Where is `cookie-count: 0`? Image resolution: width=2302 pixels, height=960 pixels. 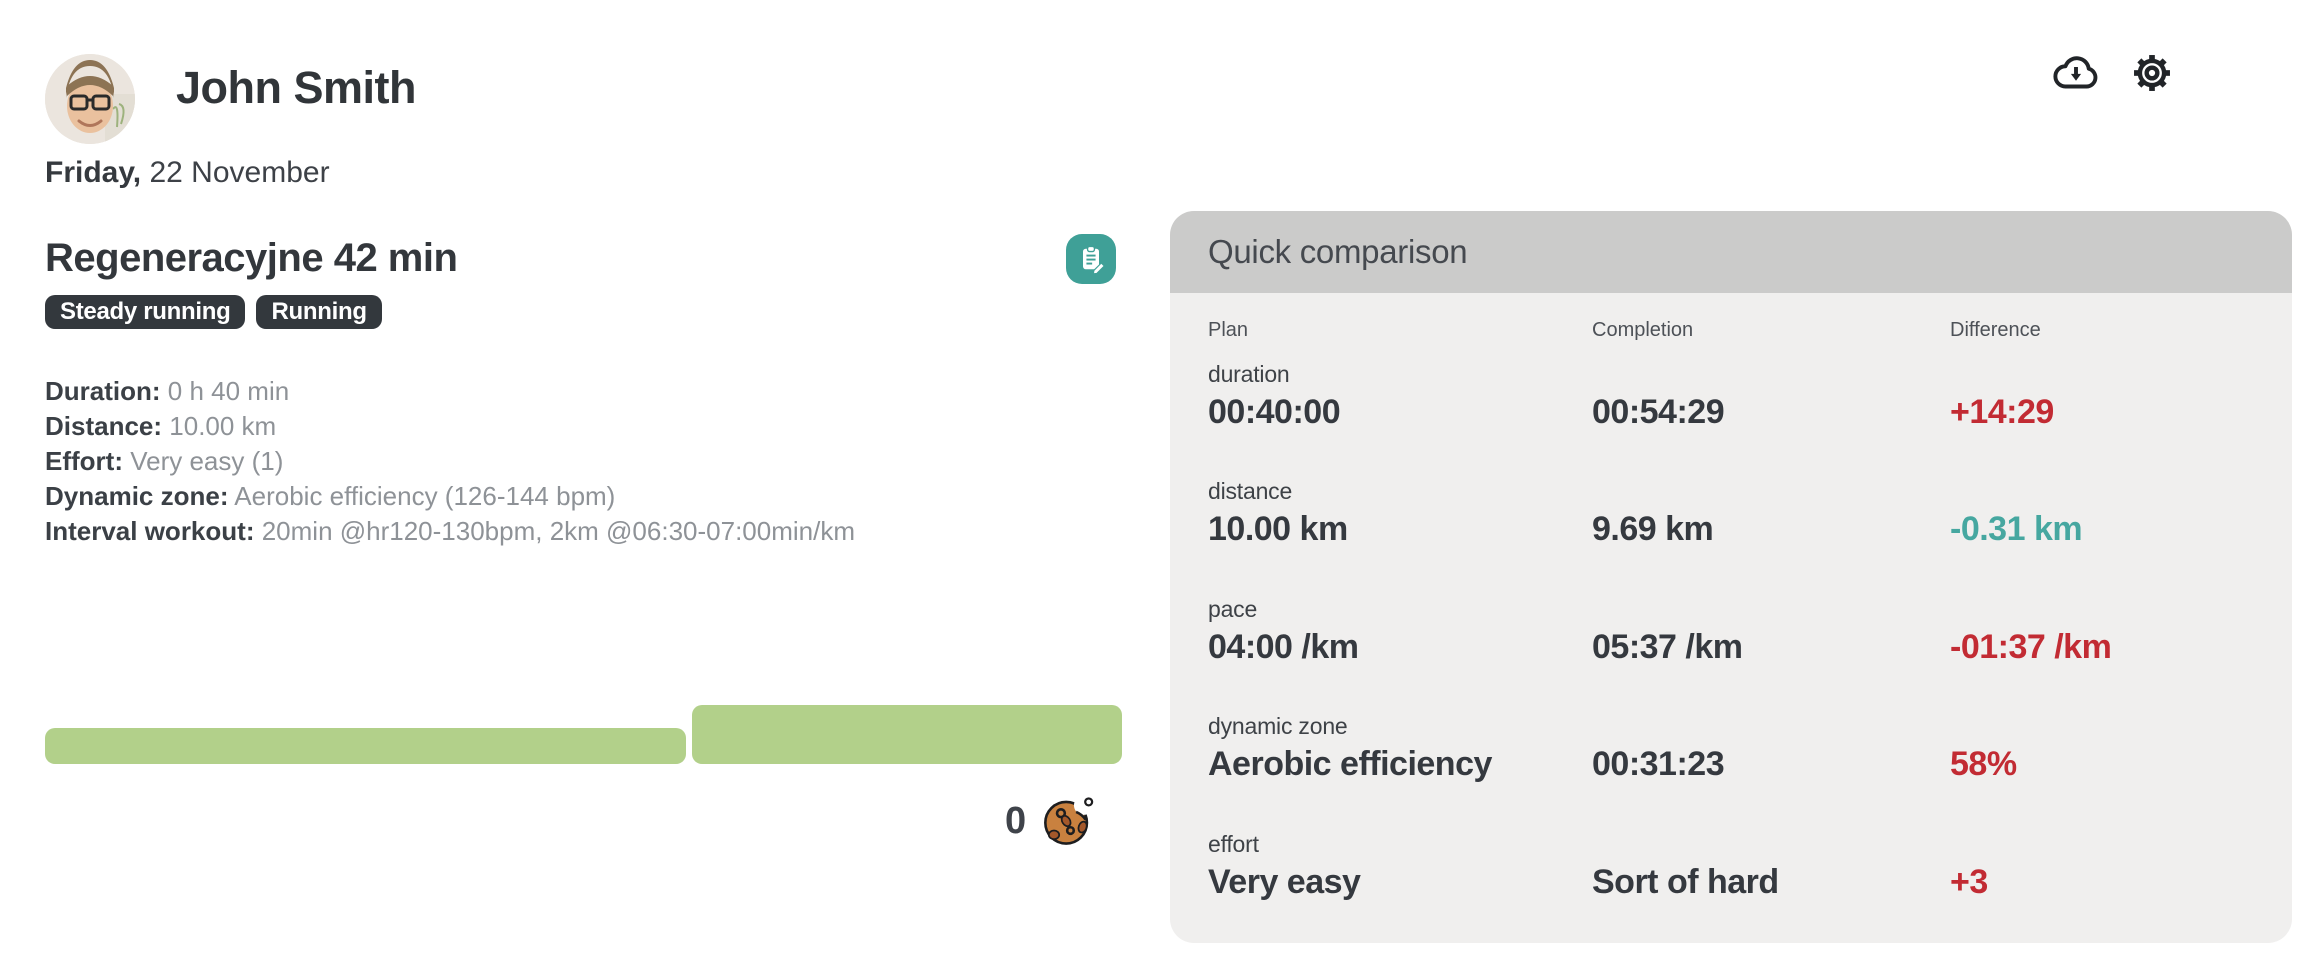 cookie-count: 0 is located at coordinates (1016, 820).